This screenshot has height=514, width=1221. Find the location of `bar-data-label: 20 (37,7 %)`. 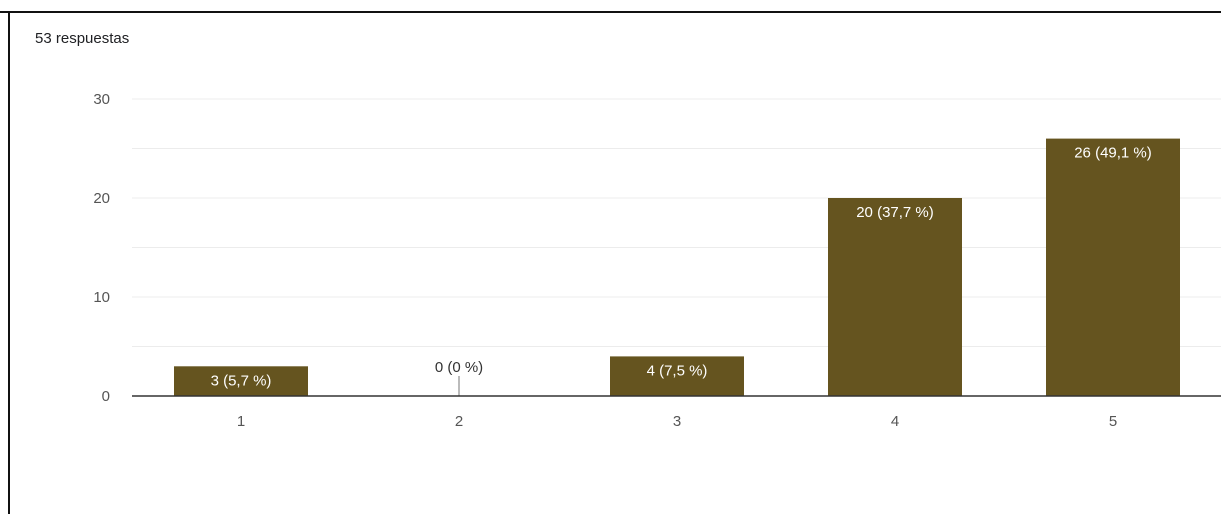

bar-data-label: 20 (37,7 %) is located at coordinates (895, 212).